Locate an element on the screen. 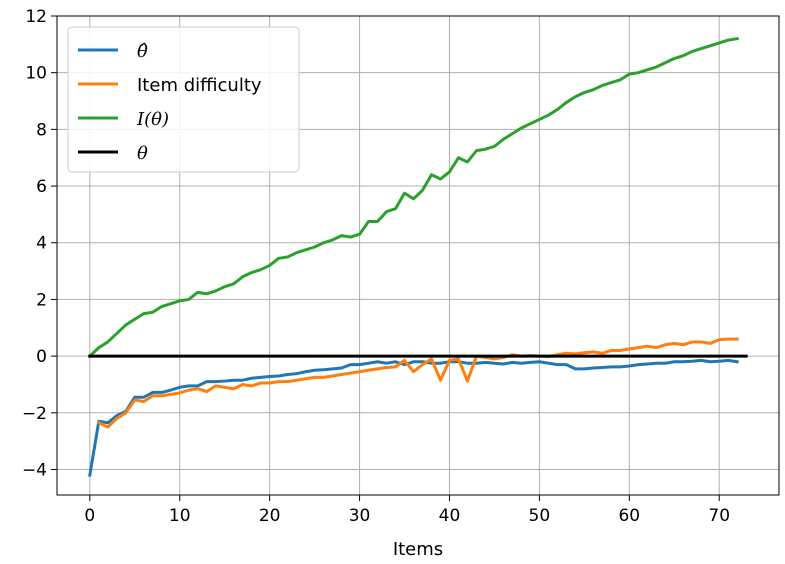 This screenshot has width=785, height=564. y-tick-label: −4 is located at coordinates (34, 470).